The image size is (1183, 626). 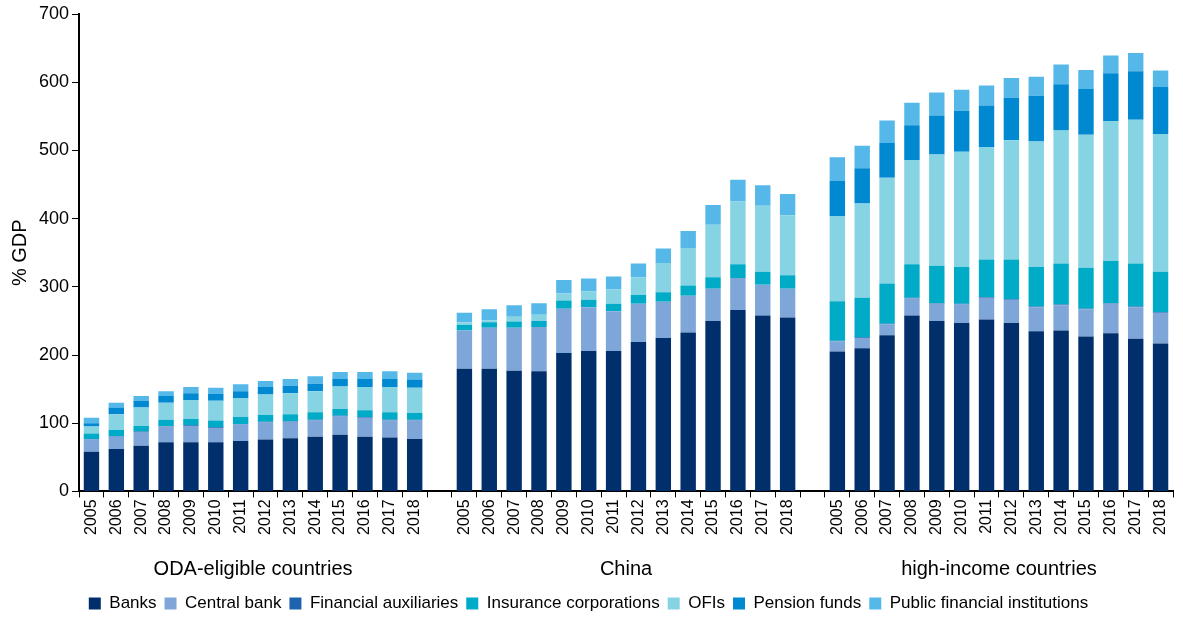 What do you see at coordinates (64, 490) in the screenshot?
I see `y-tick-label: 0` at bounding box center [64, 490].